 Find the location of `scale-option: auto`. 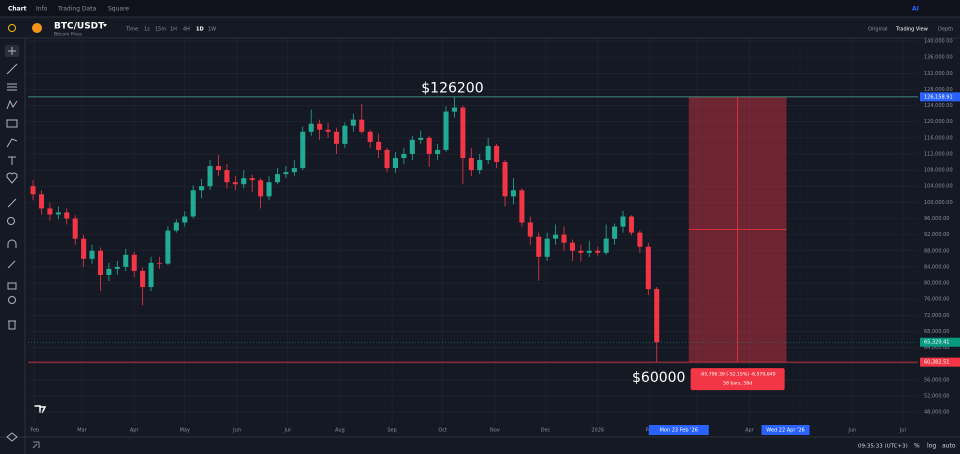

scale-option: auto is located at coordinates (949, 446).